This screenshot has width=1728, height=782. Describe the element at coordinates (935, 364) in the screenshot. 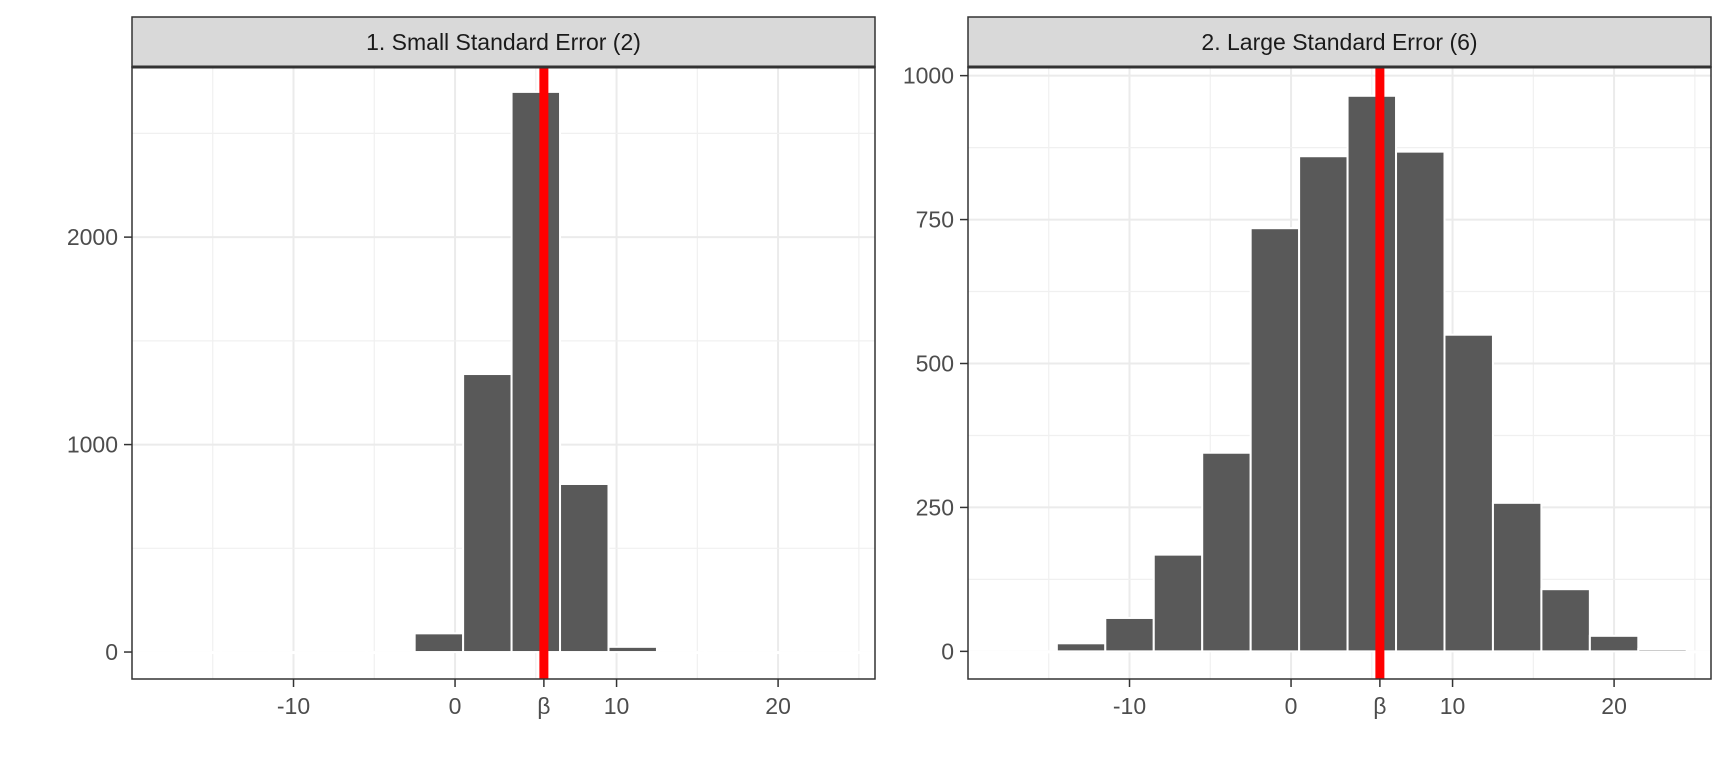

I see `y-tick-label: 500` at that location.